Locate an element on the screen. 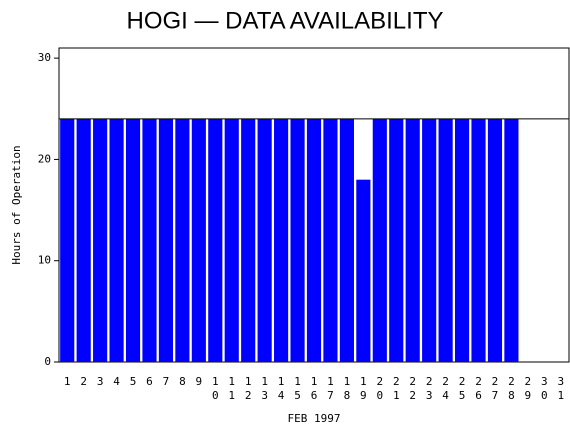 This screenshot has width=570, height=430. y-axis-label: Hours of Operation is located at coordinates (16, 204).